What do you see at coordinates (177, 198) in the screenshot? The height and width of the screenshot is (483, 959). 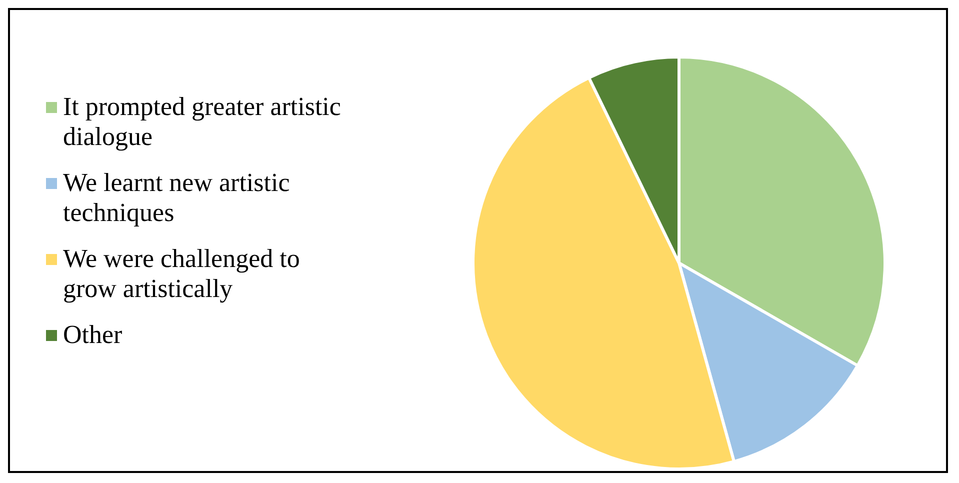 I see `legend-label: We learnt new artistic techniques` at bounding box center [177, 198].